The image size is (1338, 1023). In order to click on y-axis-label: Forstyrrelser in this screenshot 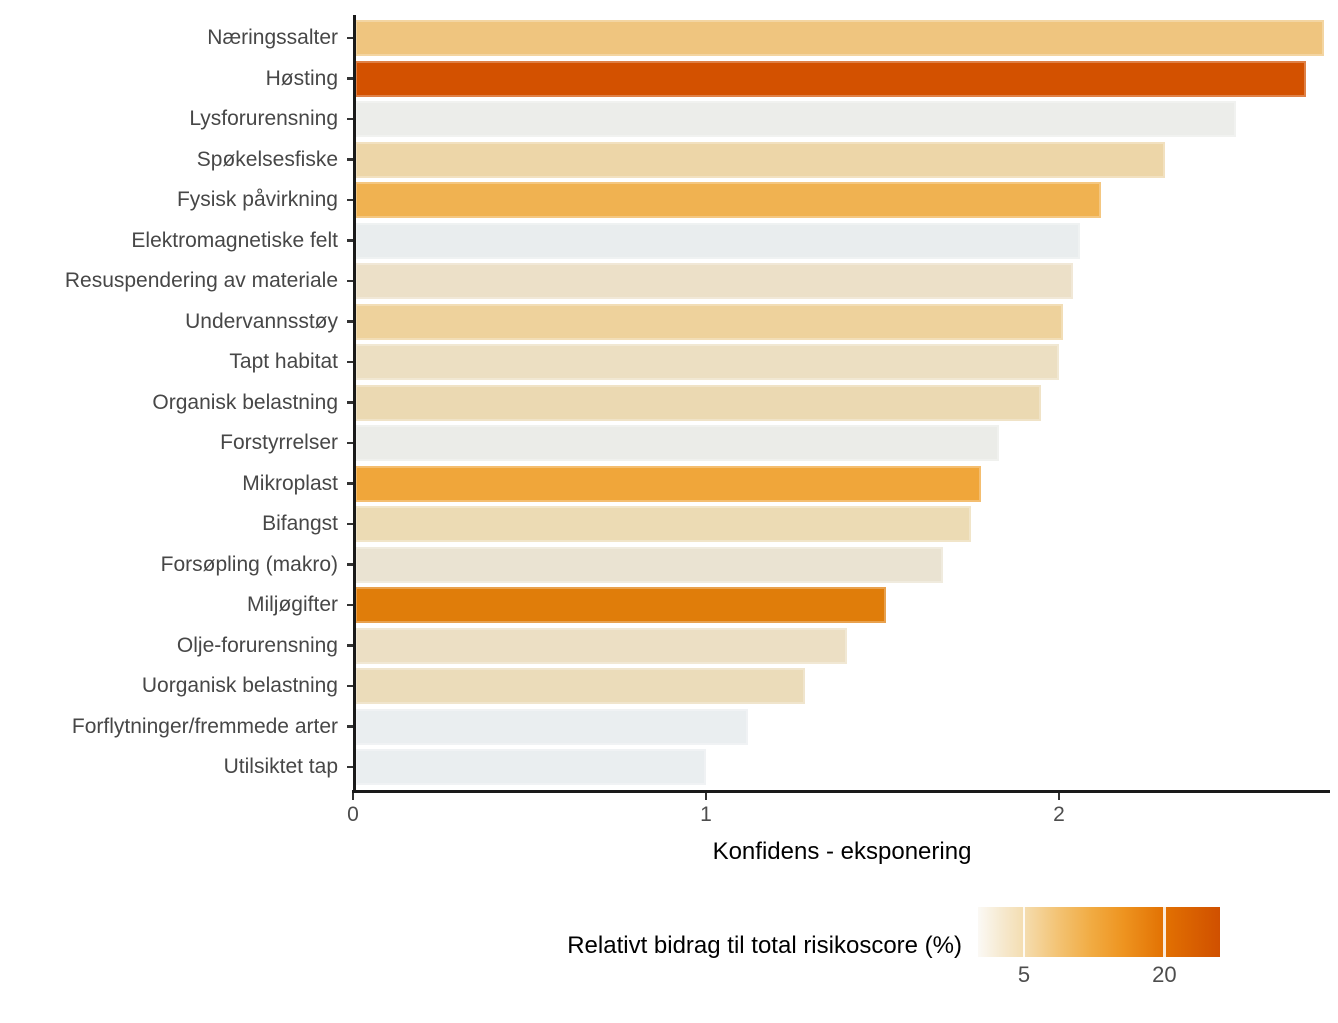, I will do `click(279, 442)`.